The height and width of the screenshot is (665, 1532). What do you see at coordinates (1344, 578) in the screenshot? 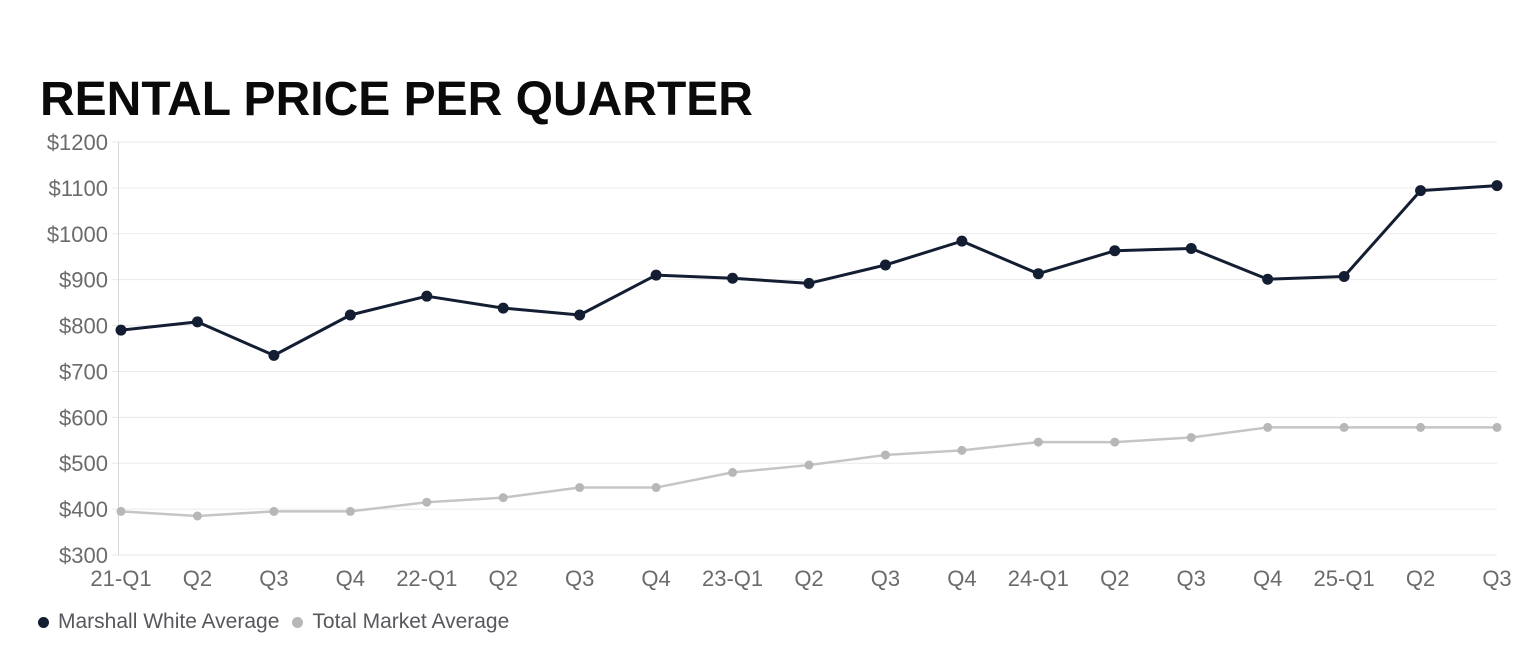
I see `x-axis-tick-label: 25-Q1` at bounding box center [1344, 578].